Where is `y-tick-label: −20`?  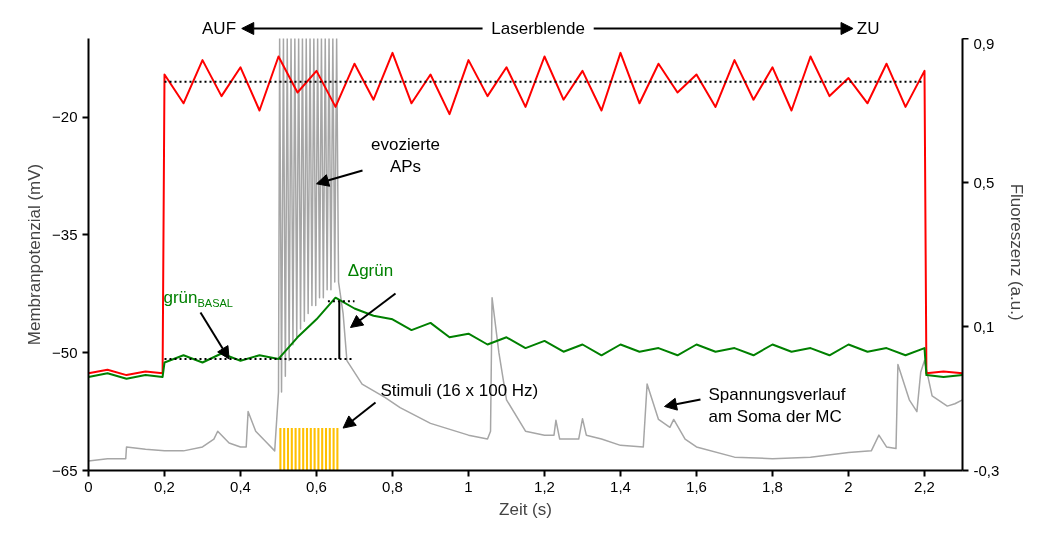
y-tick-label: −20 is located at coordinates (65, 117).